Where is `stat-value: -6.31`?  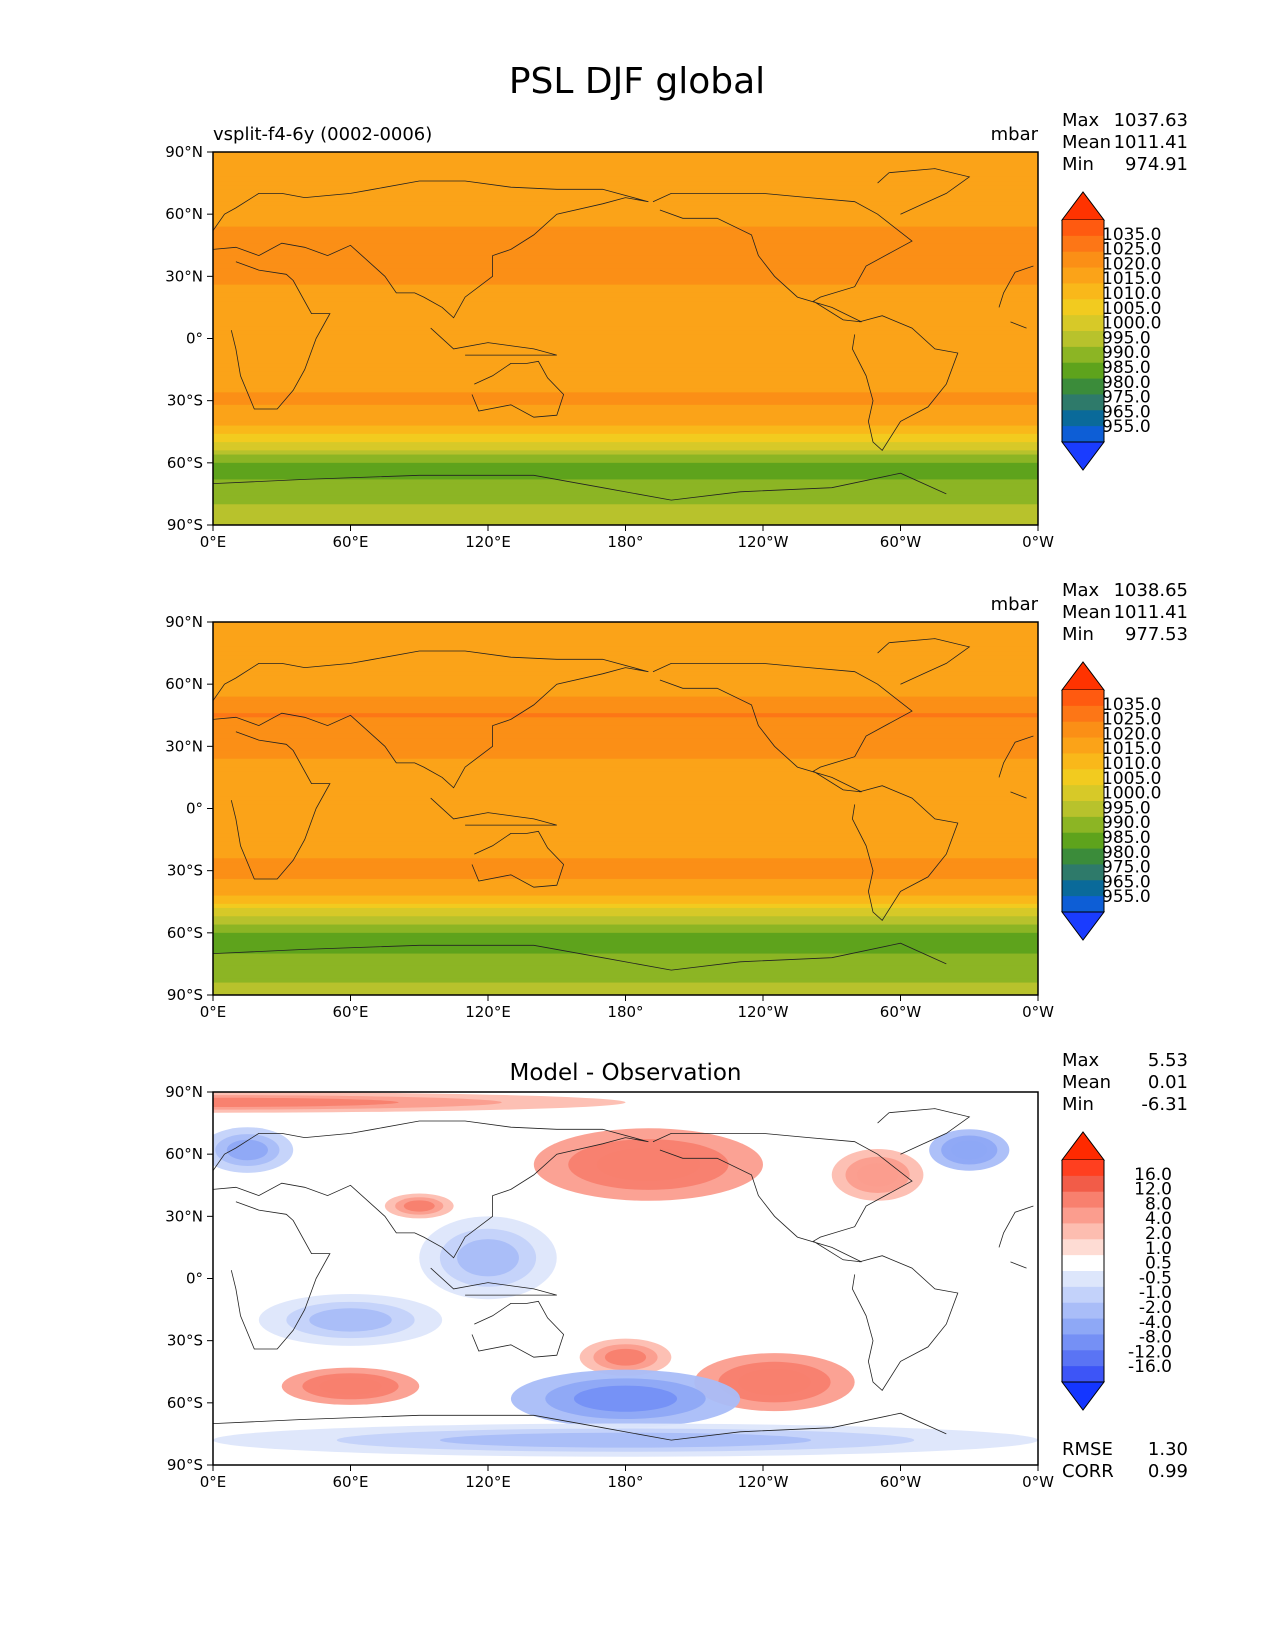 stat-value: -6.31 is located at coordinates (1164, 1104).